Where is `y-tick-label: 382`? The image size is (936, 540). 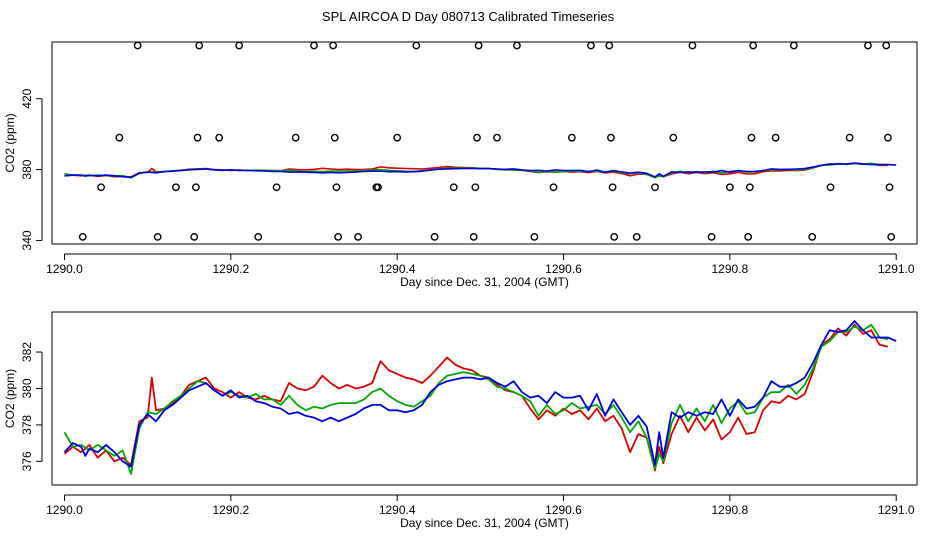
y-tick-label: 382 is located at coordinates (27, 352).